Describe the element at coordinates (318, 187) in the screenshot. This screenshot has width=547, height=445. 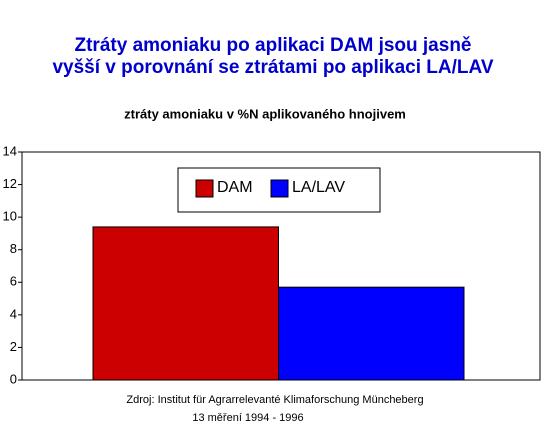
I see `legend-label: LA/LAV` at that location.